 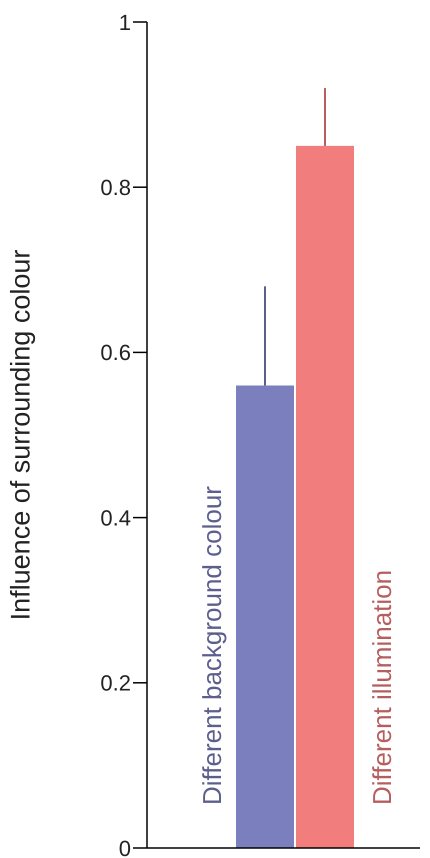 I want to click on y-tick-label: 0, so click(x=124, y=847).